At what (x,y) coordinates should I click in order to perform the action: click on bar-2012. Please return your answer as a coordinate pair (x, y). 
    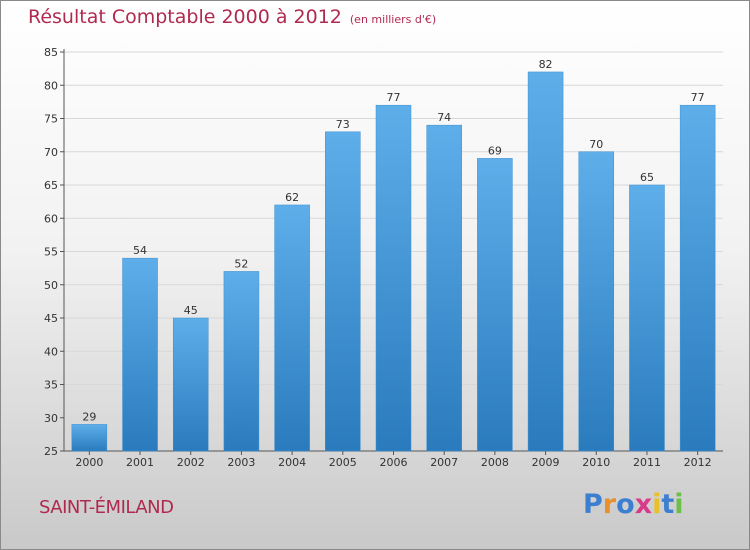
    Looking at the image, I should click on (697, 278).